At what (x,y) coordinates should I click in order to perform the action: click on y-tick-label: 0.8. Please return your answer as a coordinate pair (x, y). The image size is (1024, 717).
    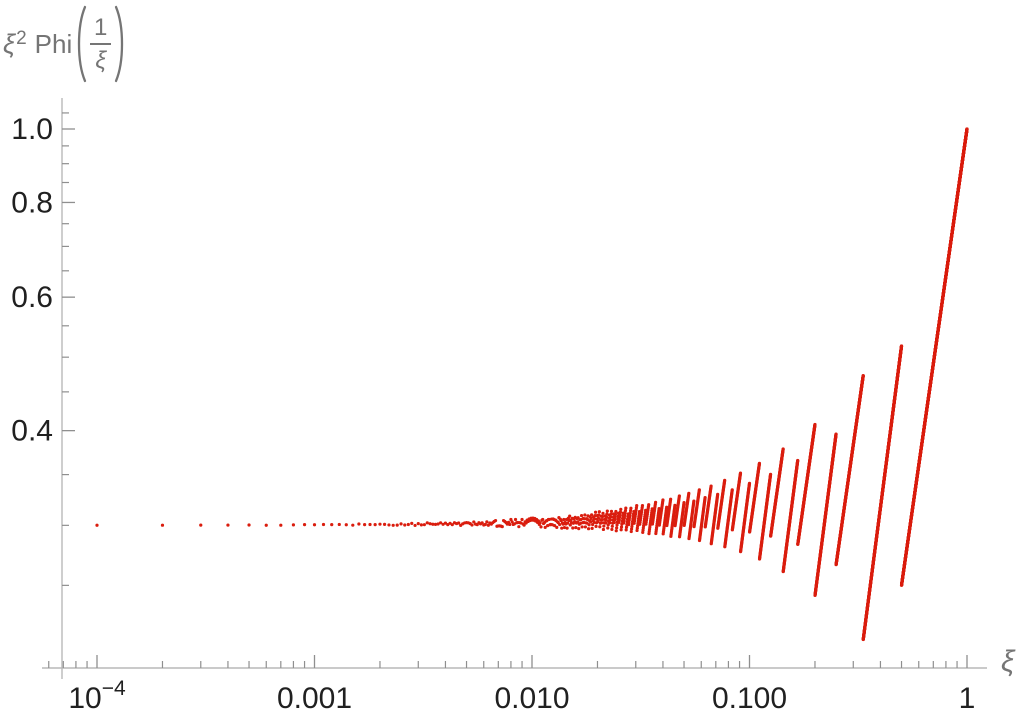
    Looking at the image, I should click on (32, 202).